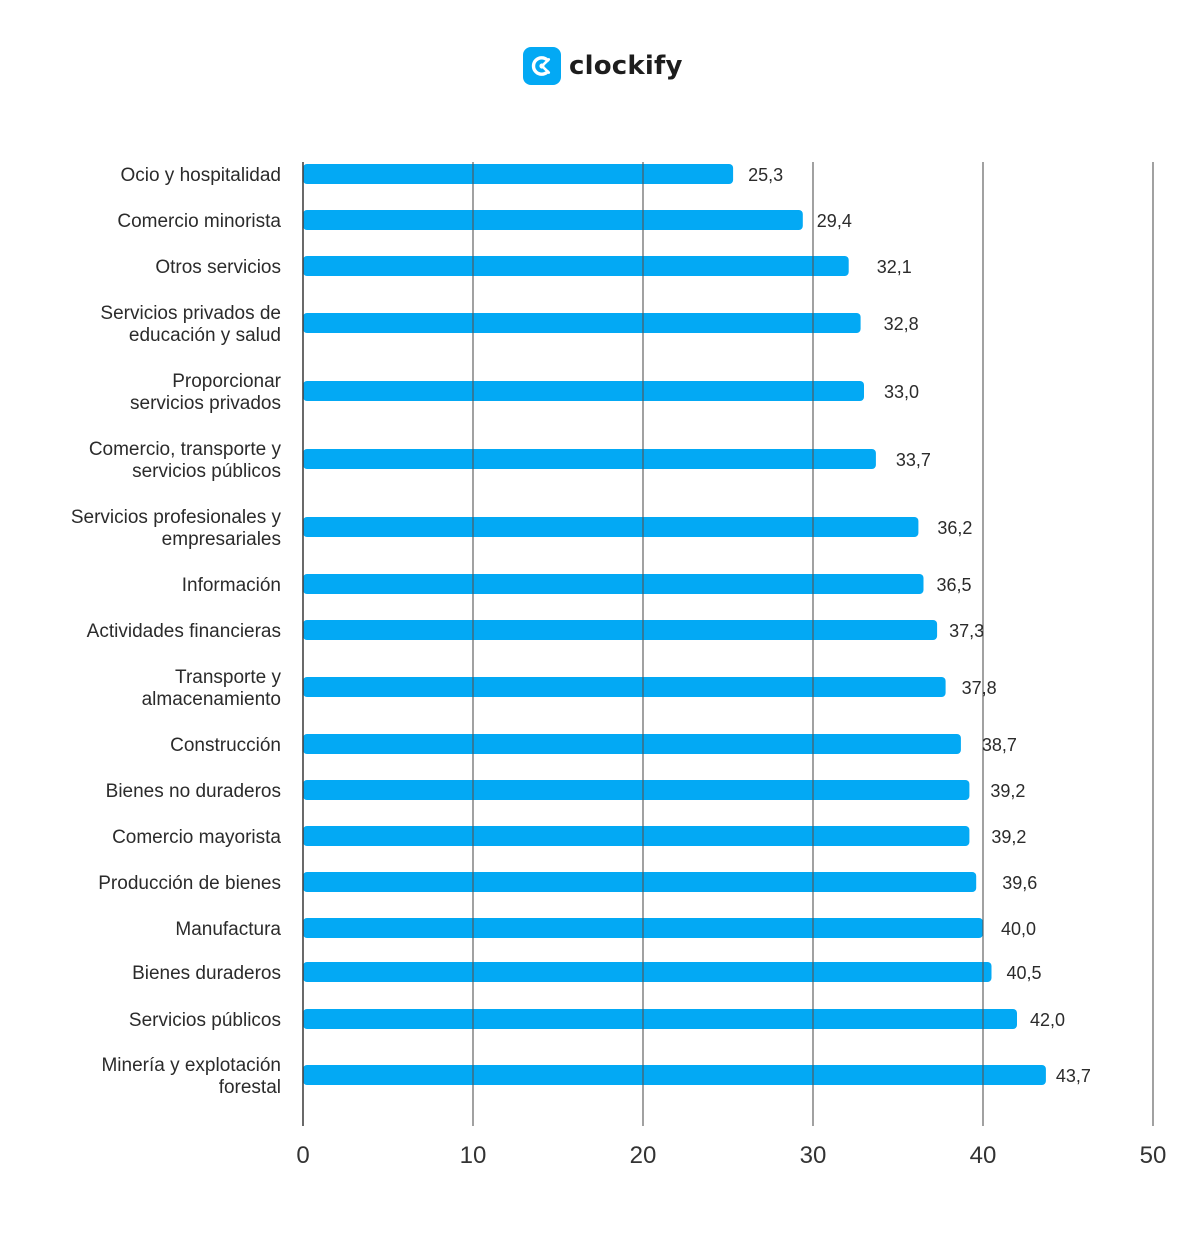  What do you see at coordinates (765, 175) in the screenshot?
I see `value-label-0: 25,3` at bounding box center [765, 175].